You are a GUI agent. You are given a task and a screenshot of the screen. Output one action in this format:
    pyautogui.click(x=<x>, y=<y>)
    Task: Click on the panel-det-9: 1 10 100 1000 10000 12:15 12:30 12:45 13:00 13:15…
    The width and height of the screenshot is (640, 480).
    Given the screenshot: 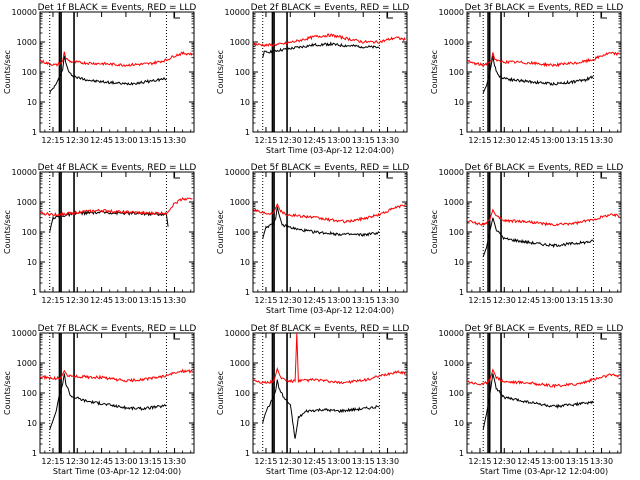 What is the action you would take?
    pyautogui.click(x=526, y=400)
    